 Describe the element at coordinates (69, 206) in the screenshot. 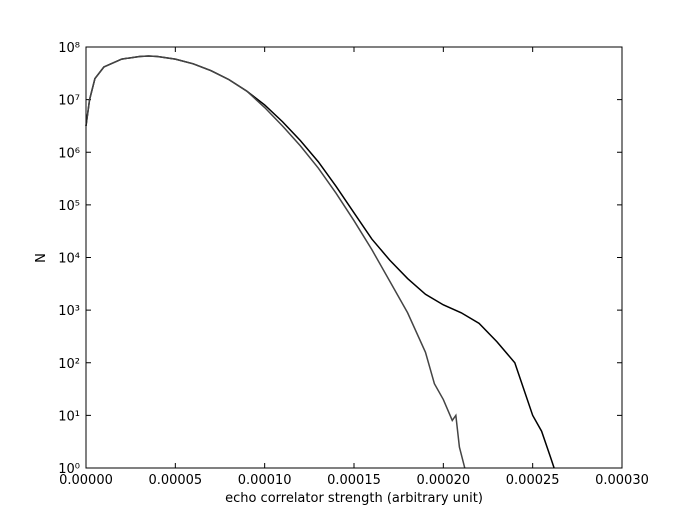

I see `y-tick-label: 10⁵` at that location.